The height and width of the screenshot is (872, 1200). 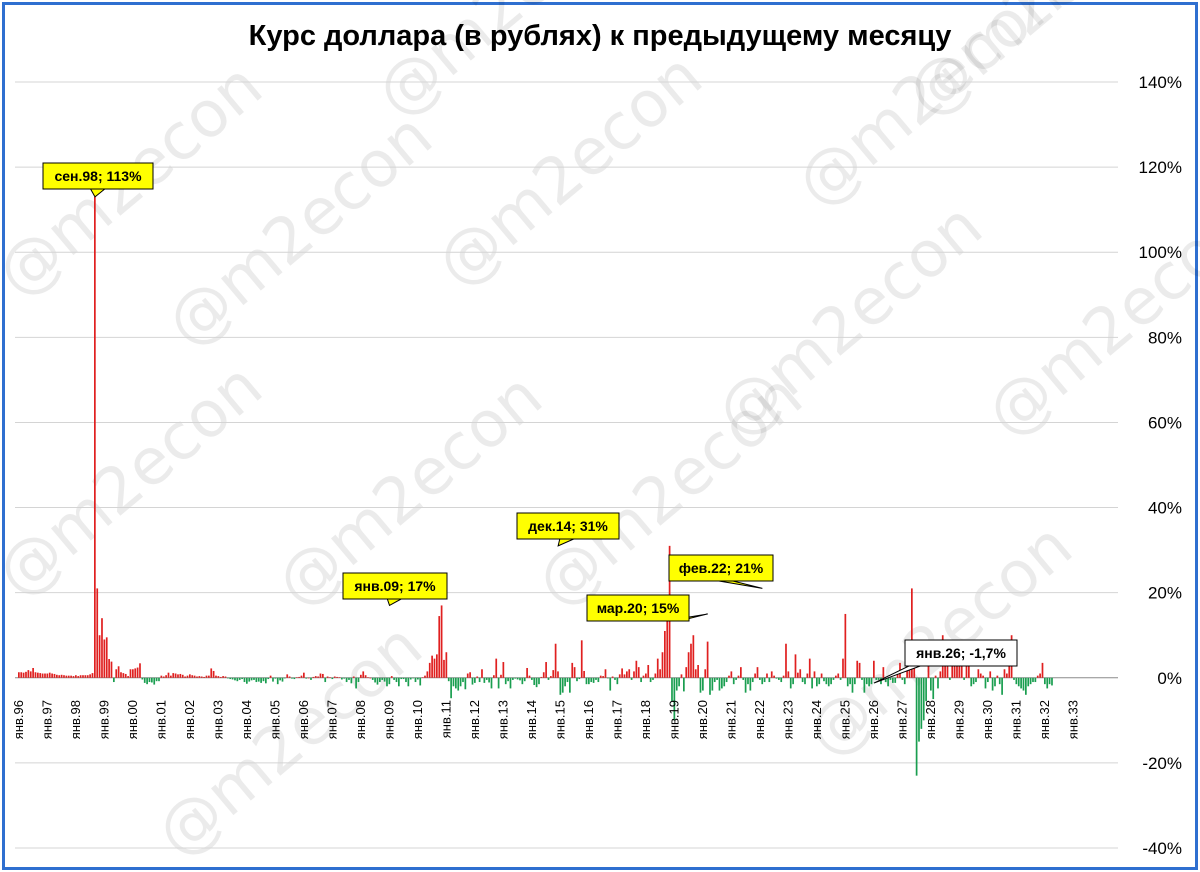 What do you see at coordinates (568, 529) in the screenshot?
I see `callout: дек.14; 31%` at bounding box center [568, 529].